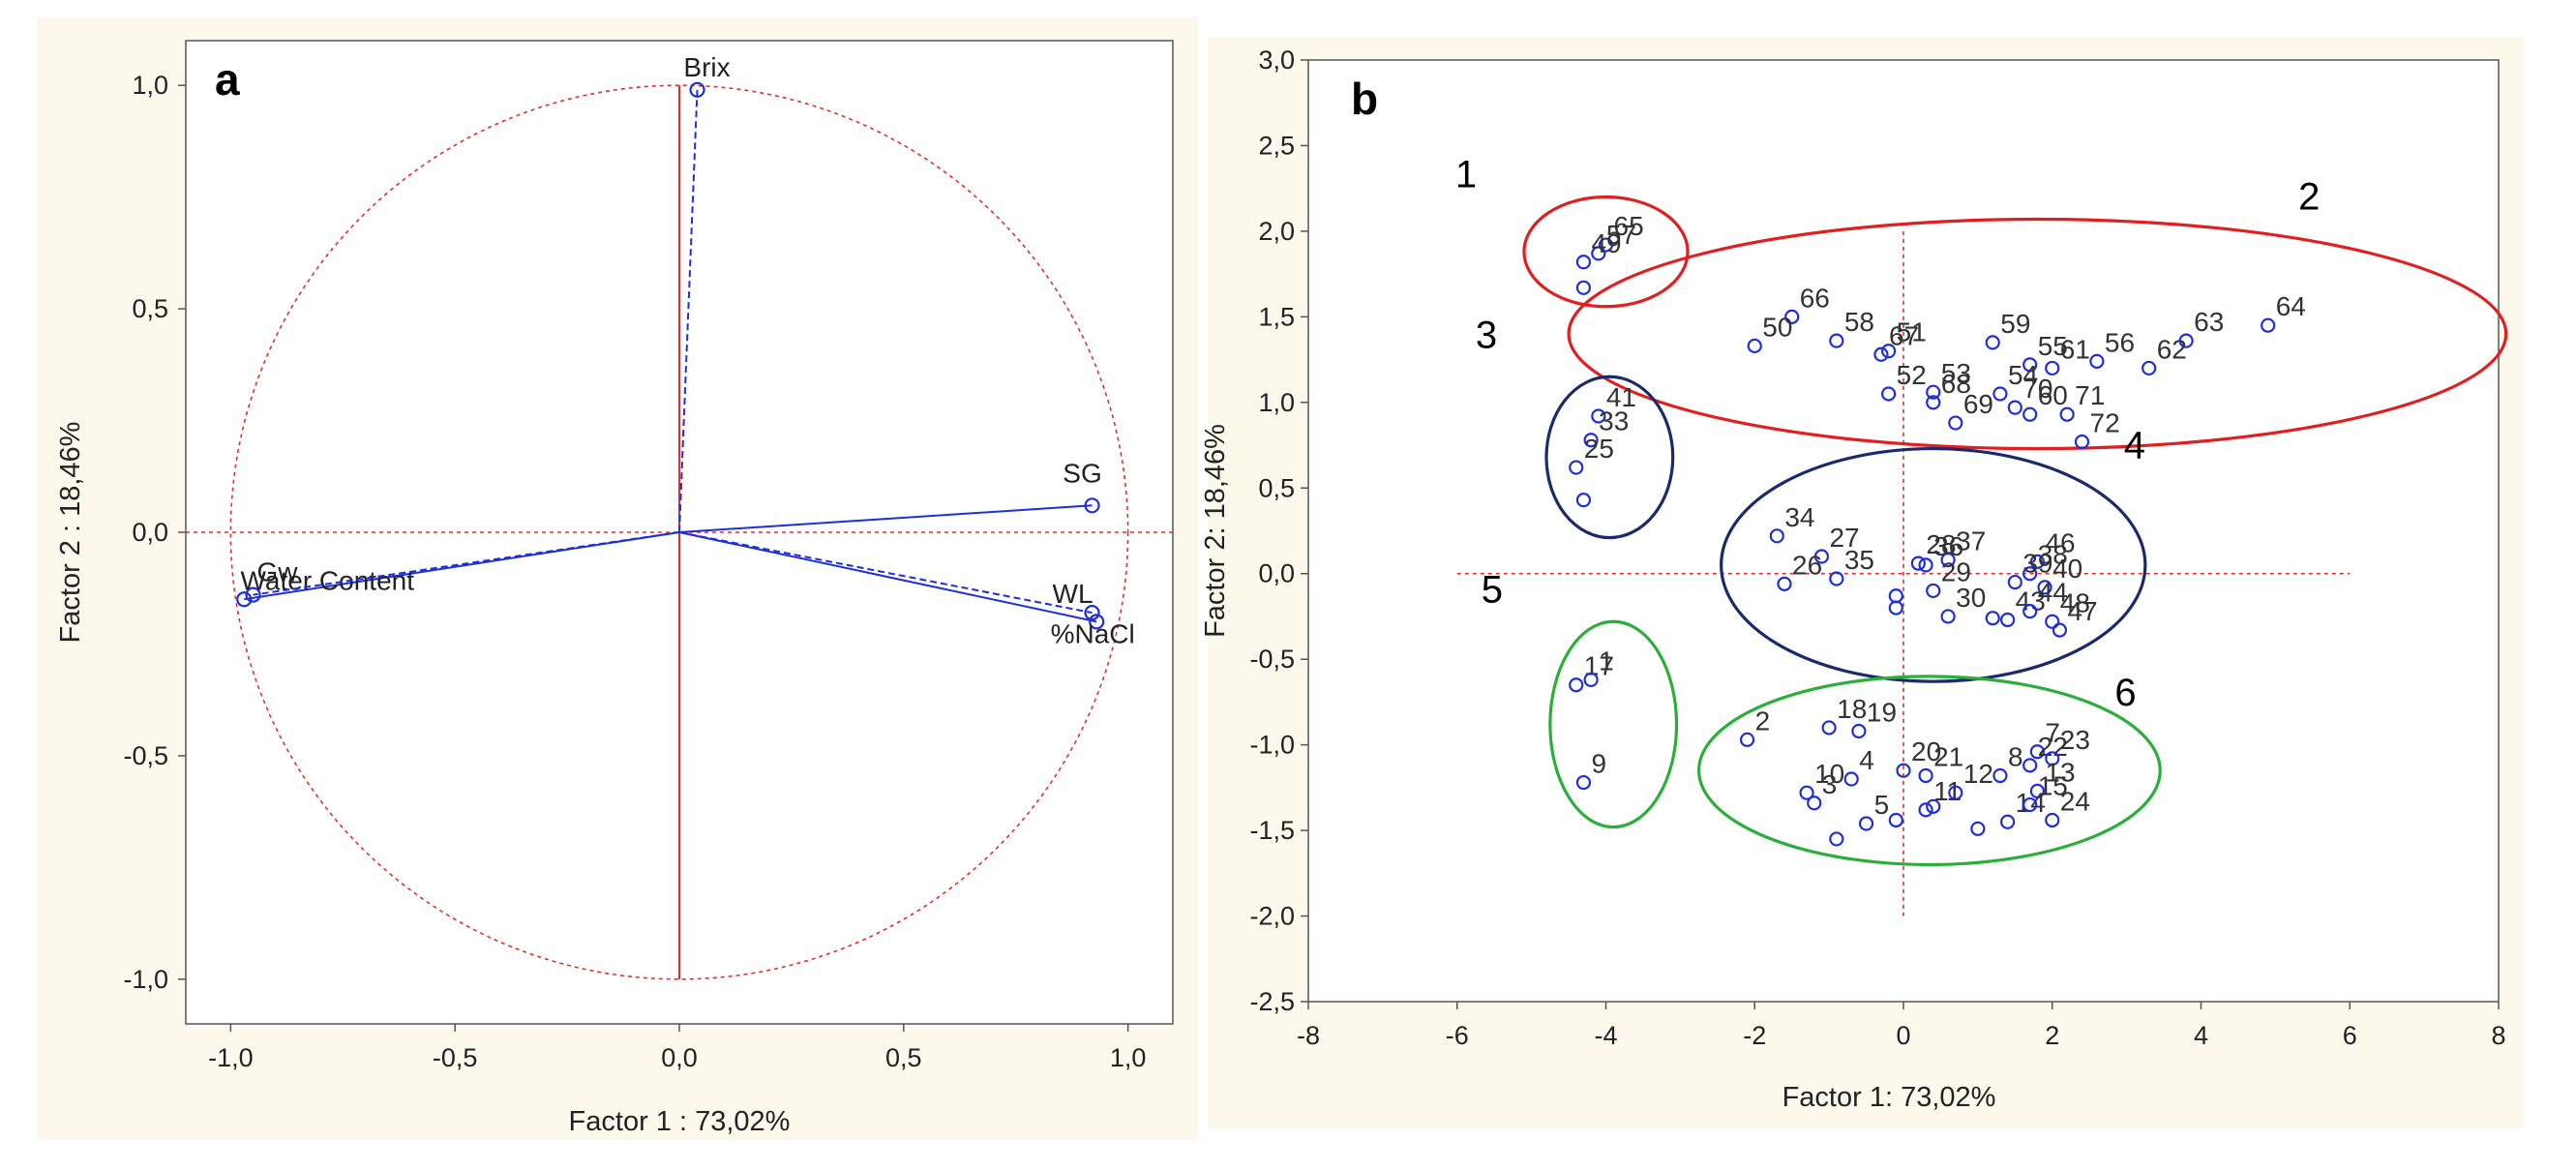 The height and width of the screenshot is (1171, 2576). I want to click on score-point-label: 72, so click(2105, 423).